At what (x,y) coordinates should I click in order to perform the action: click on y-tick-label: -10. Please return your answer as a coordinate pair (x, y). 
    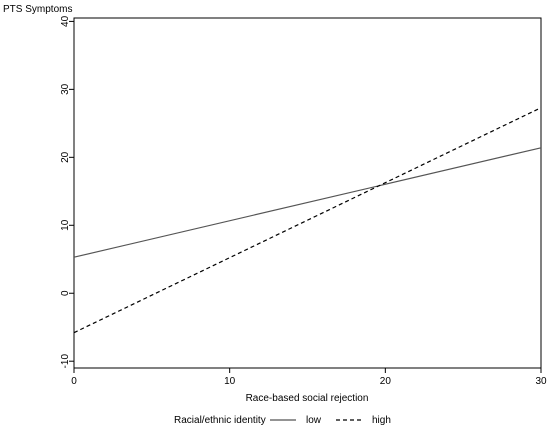
    Looking at the image, I should click on (65, 361).